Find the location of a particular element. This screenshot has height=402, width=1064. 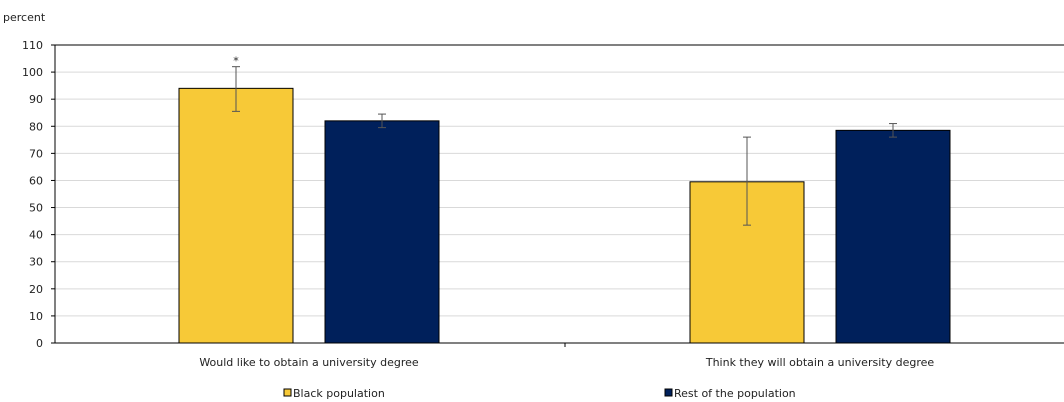

y-tick-label: 90 is located at coordinates (36, 99).